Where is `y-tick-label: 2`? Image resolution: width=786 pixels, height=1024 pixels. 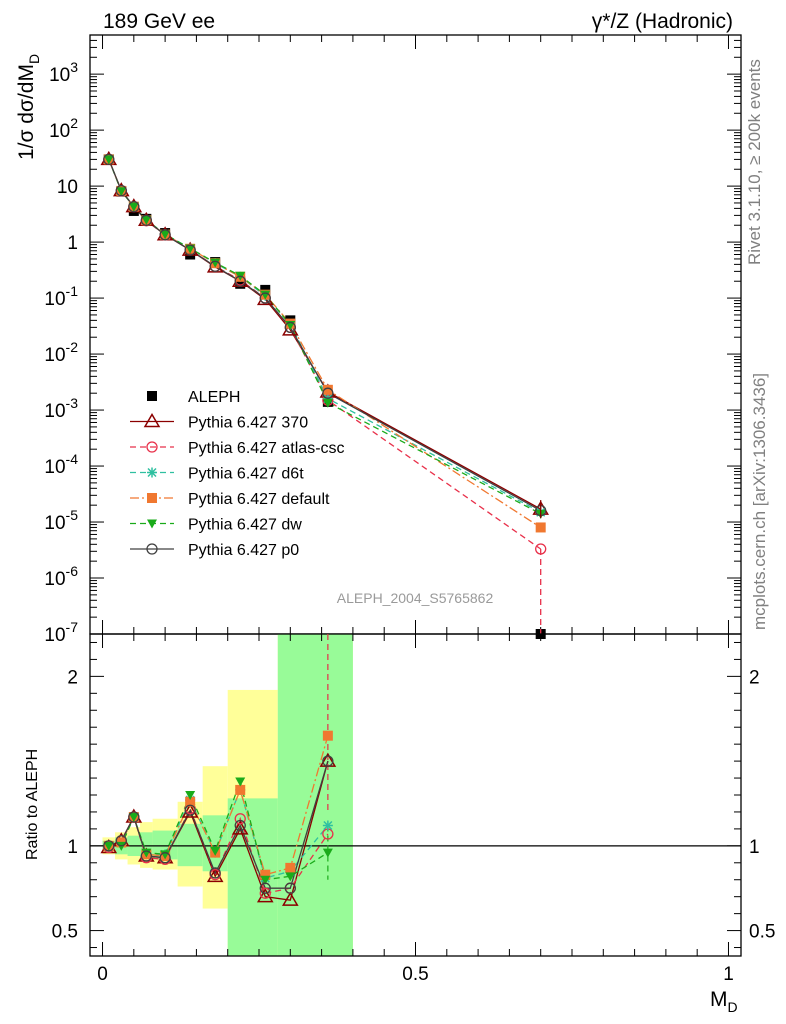
y-tick-label: 2 is located at coordinates (72, 677).